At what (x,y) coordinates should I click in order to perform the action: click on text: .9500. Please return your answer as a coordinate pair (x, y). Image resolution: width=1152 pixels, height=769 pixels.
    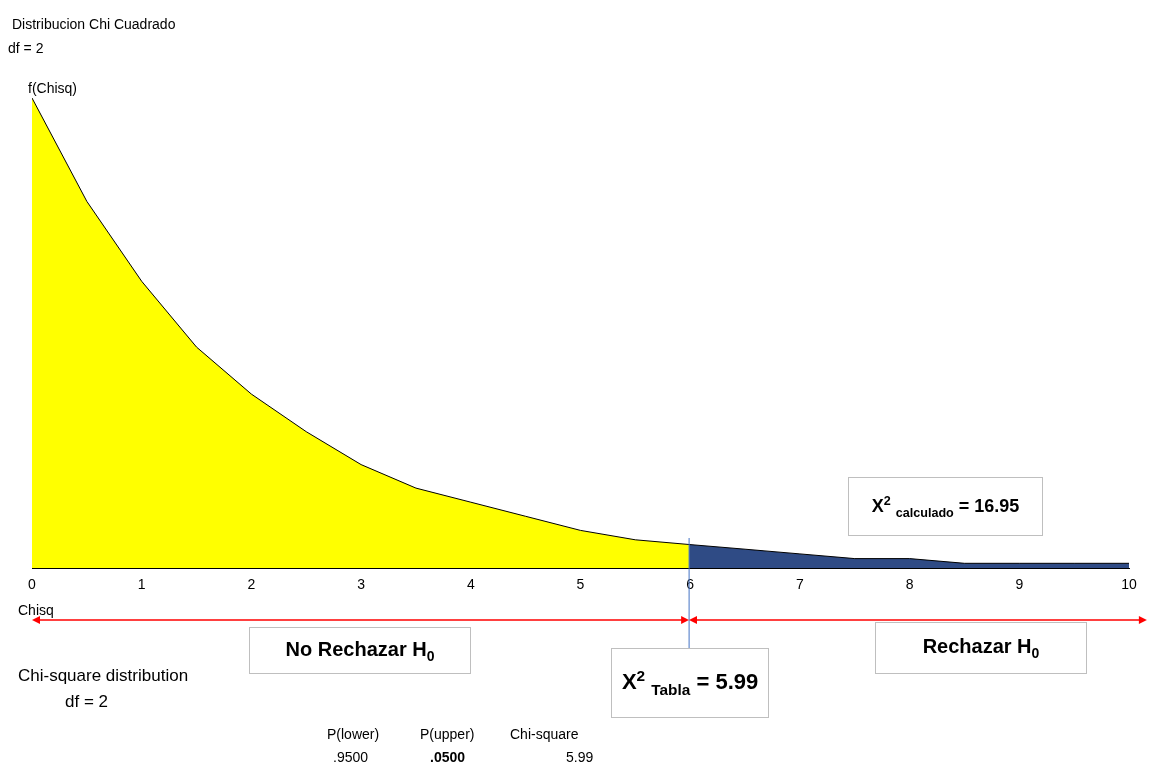
    Looking at the image, I should click on (351, 757).